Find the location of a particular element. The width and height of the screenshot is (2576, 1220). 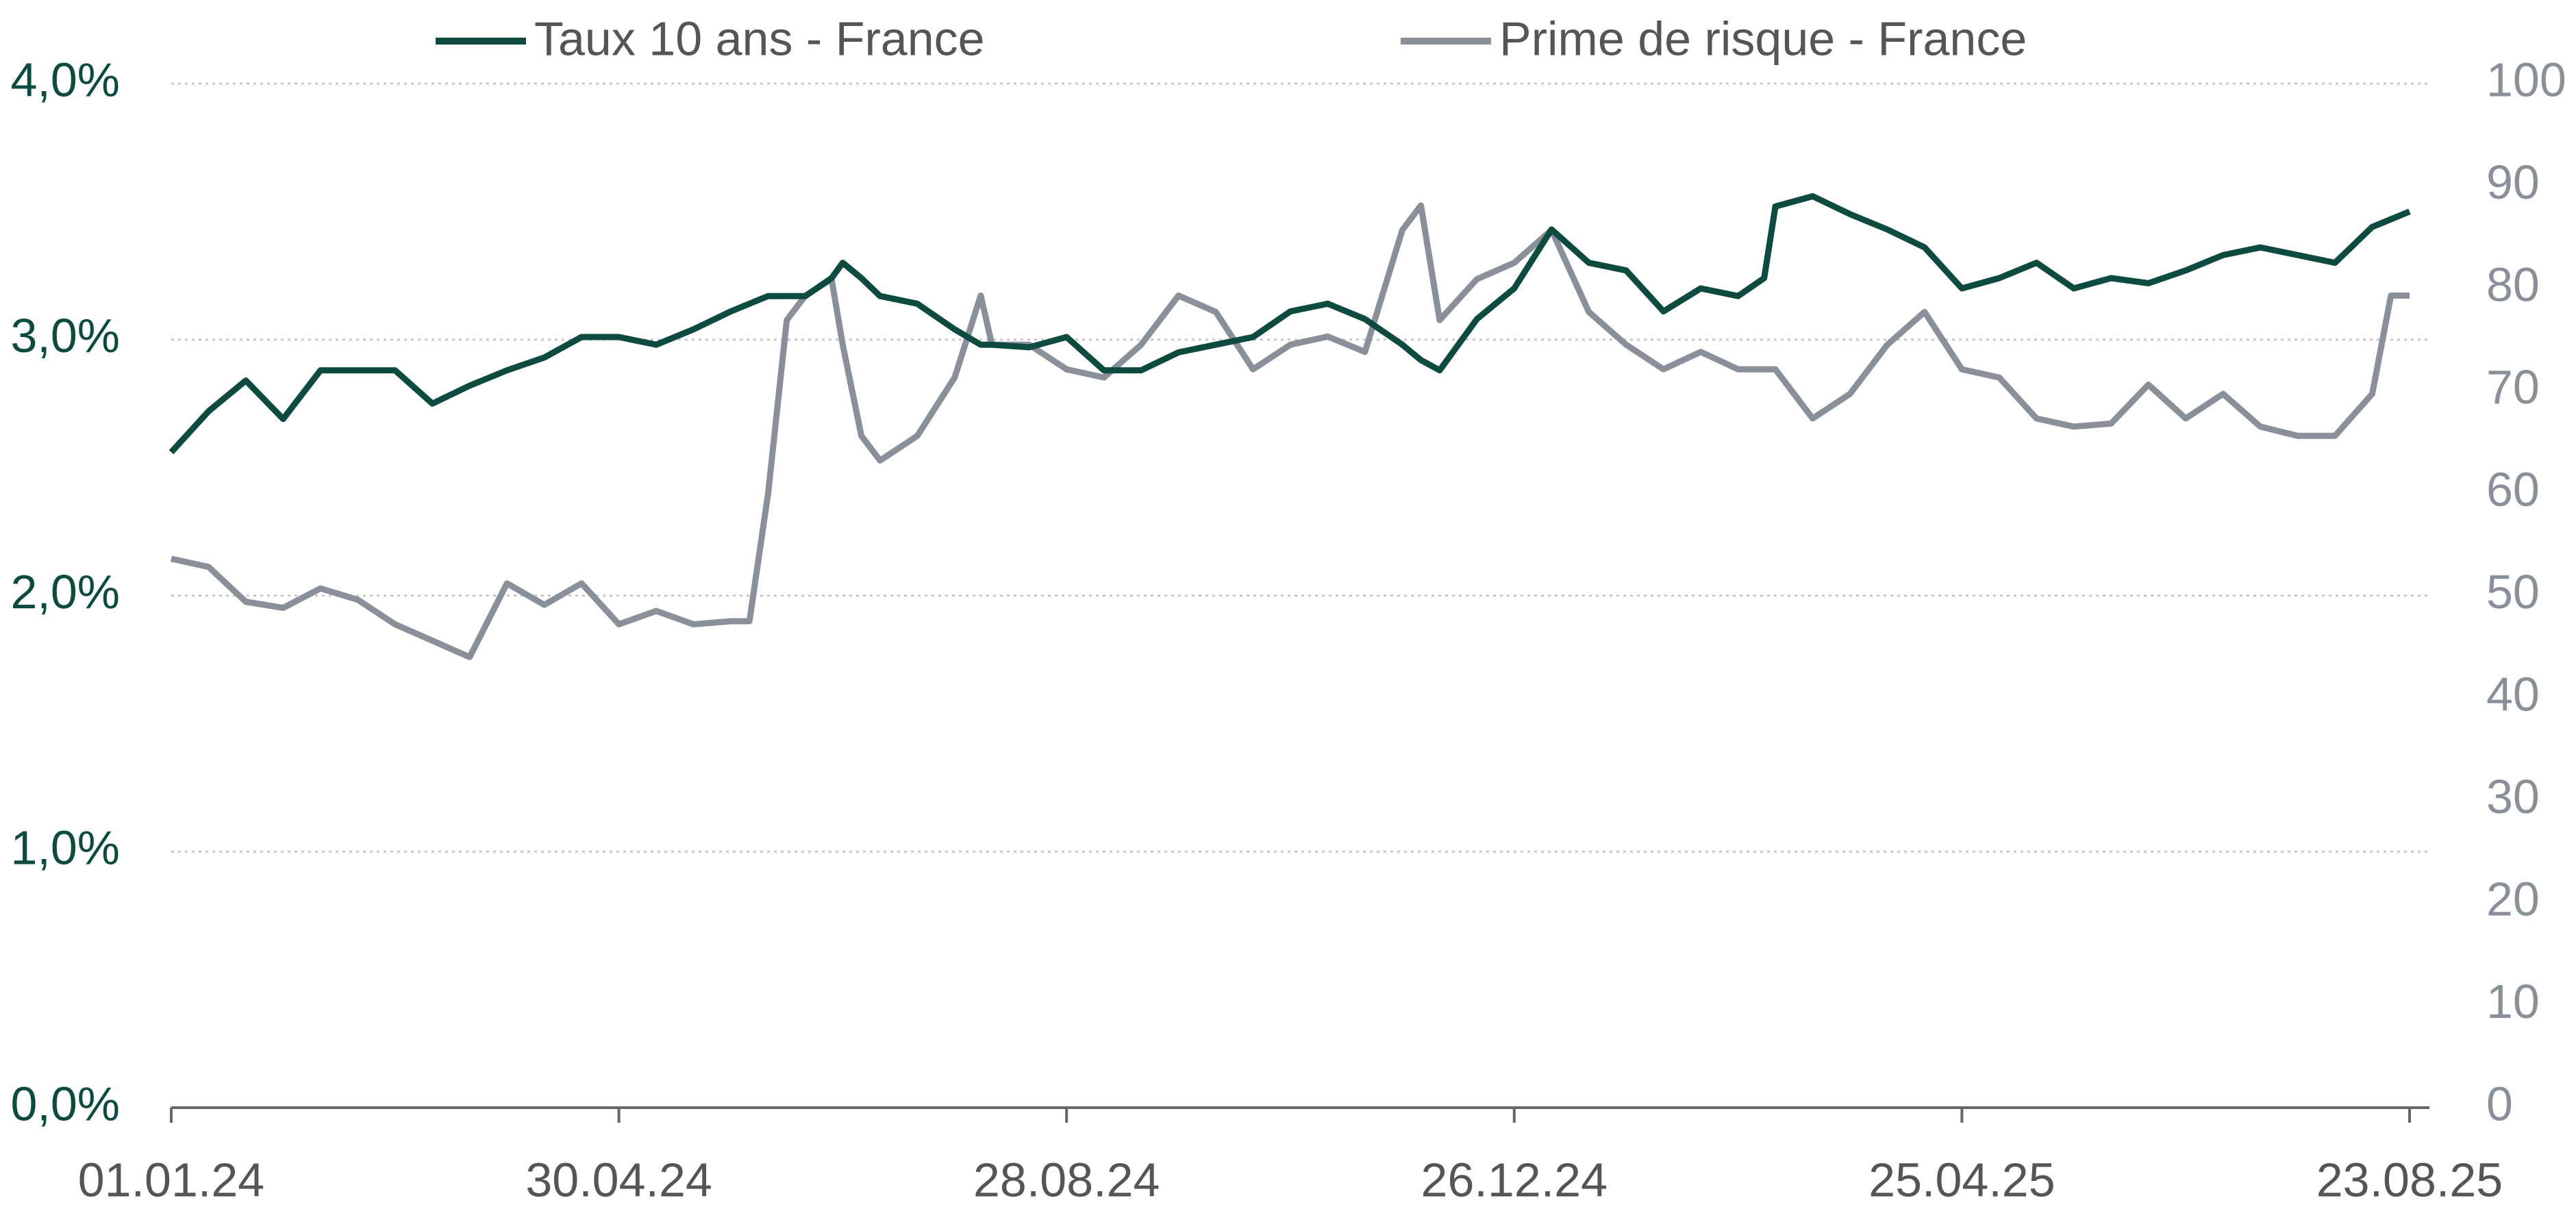

y2-tick-label: 90 is located at coordinates (2513, 182).